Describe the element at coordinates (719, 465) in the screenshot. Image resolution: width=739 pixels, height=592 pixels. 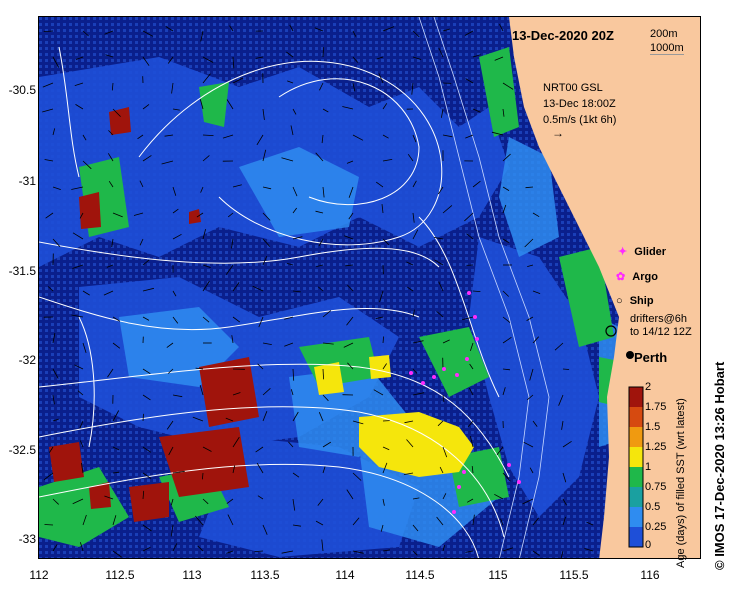
I see `credit-label: © IMOS 17-Dec-2020 13:26 Hobart` at that location.